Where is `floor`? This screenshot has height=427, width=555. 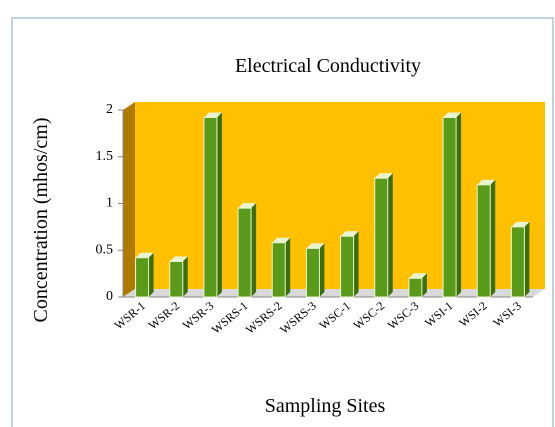 floor is located at coordinates (334, 293).